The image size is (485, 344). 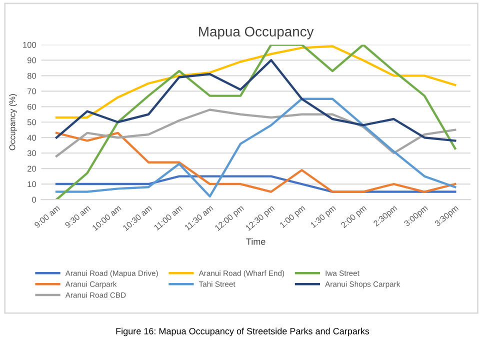 What do you see at coordinates (47, 216) in the screenshot?
I see `x-tick-label: 9:00 am` at bounding box center [47, 216].